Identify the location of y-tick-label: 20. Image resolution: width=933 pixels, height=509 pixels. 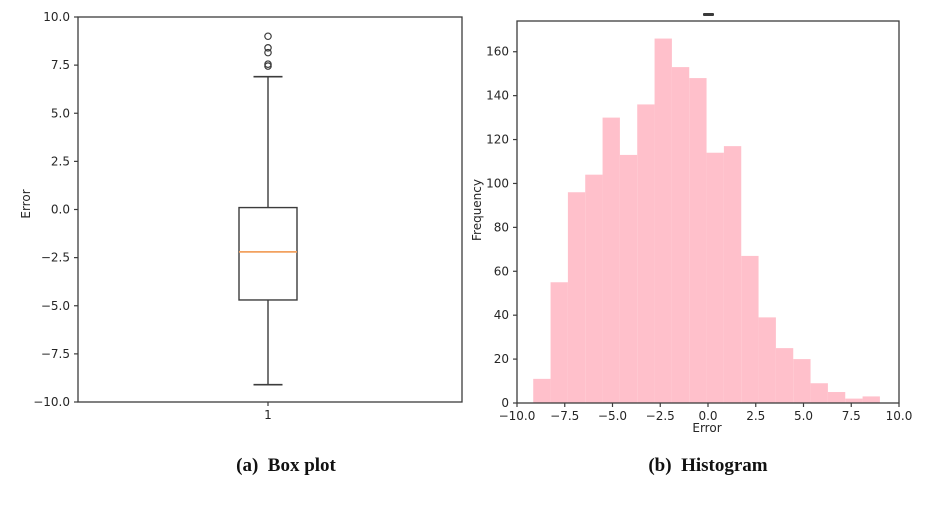
(501, 359).